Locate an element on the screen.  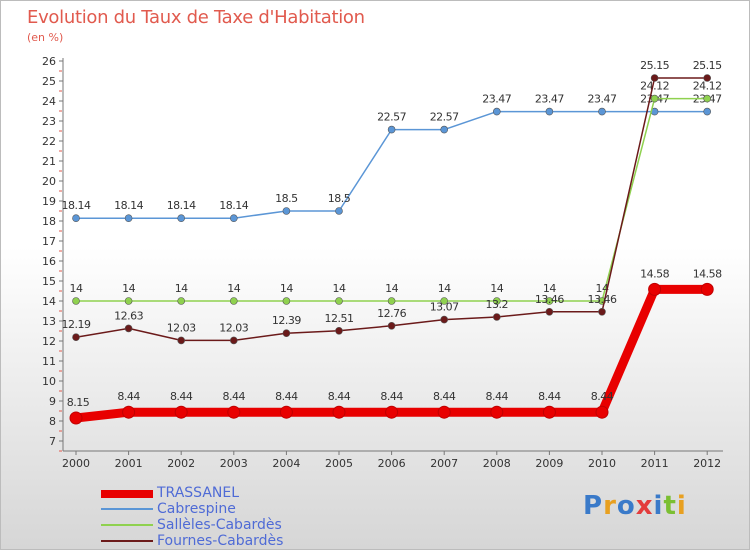
x-tick-label: 2011 is located at coordinates (655, 463).